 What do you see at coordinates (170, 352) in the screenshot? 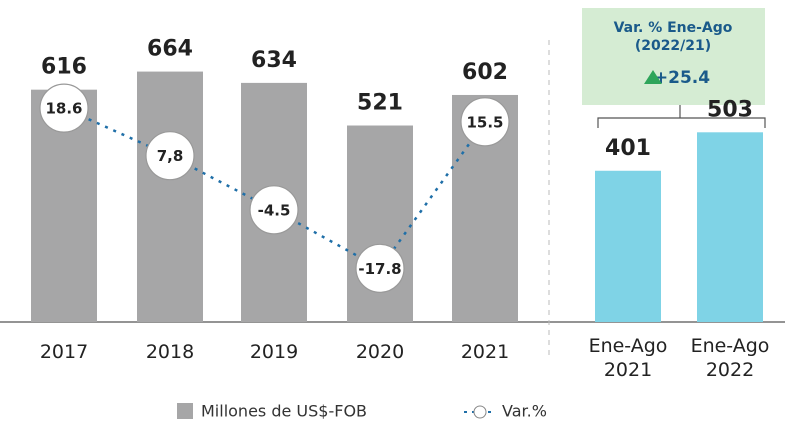
I see `x-tick-label: 2018` at bounding box center [170, 352].